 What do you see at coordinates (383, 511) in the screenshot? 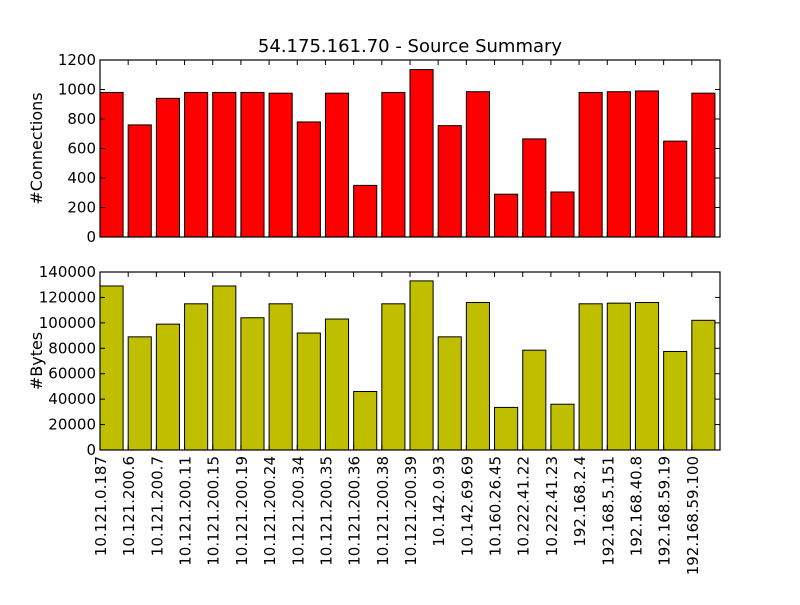
I see `category-label-10: 10.121.200.38` at bounding box center [383, 511].